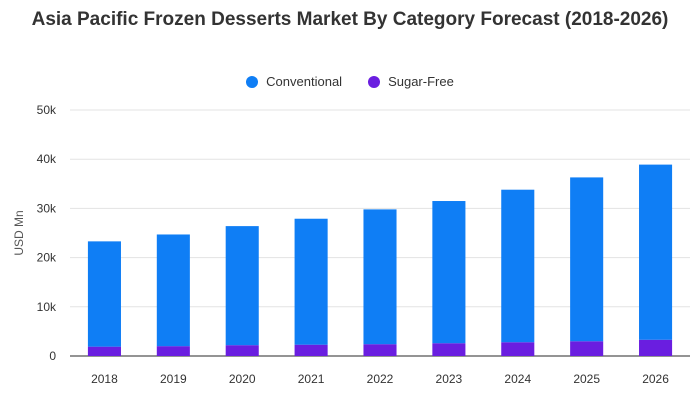 The width and height of the screenshot is (700, 400). What do you see at coordinates (47, 110) in the screenshot?
I see `y-tick-label: 50k` at bounding box center [47, 110].